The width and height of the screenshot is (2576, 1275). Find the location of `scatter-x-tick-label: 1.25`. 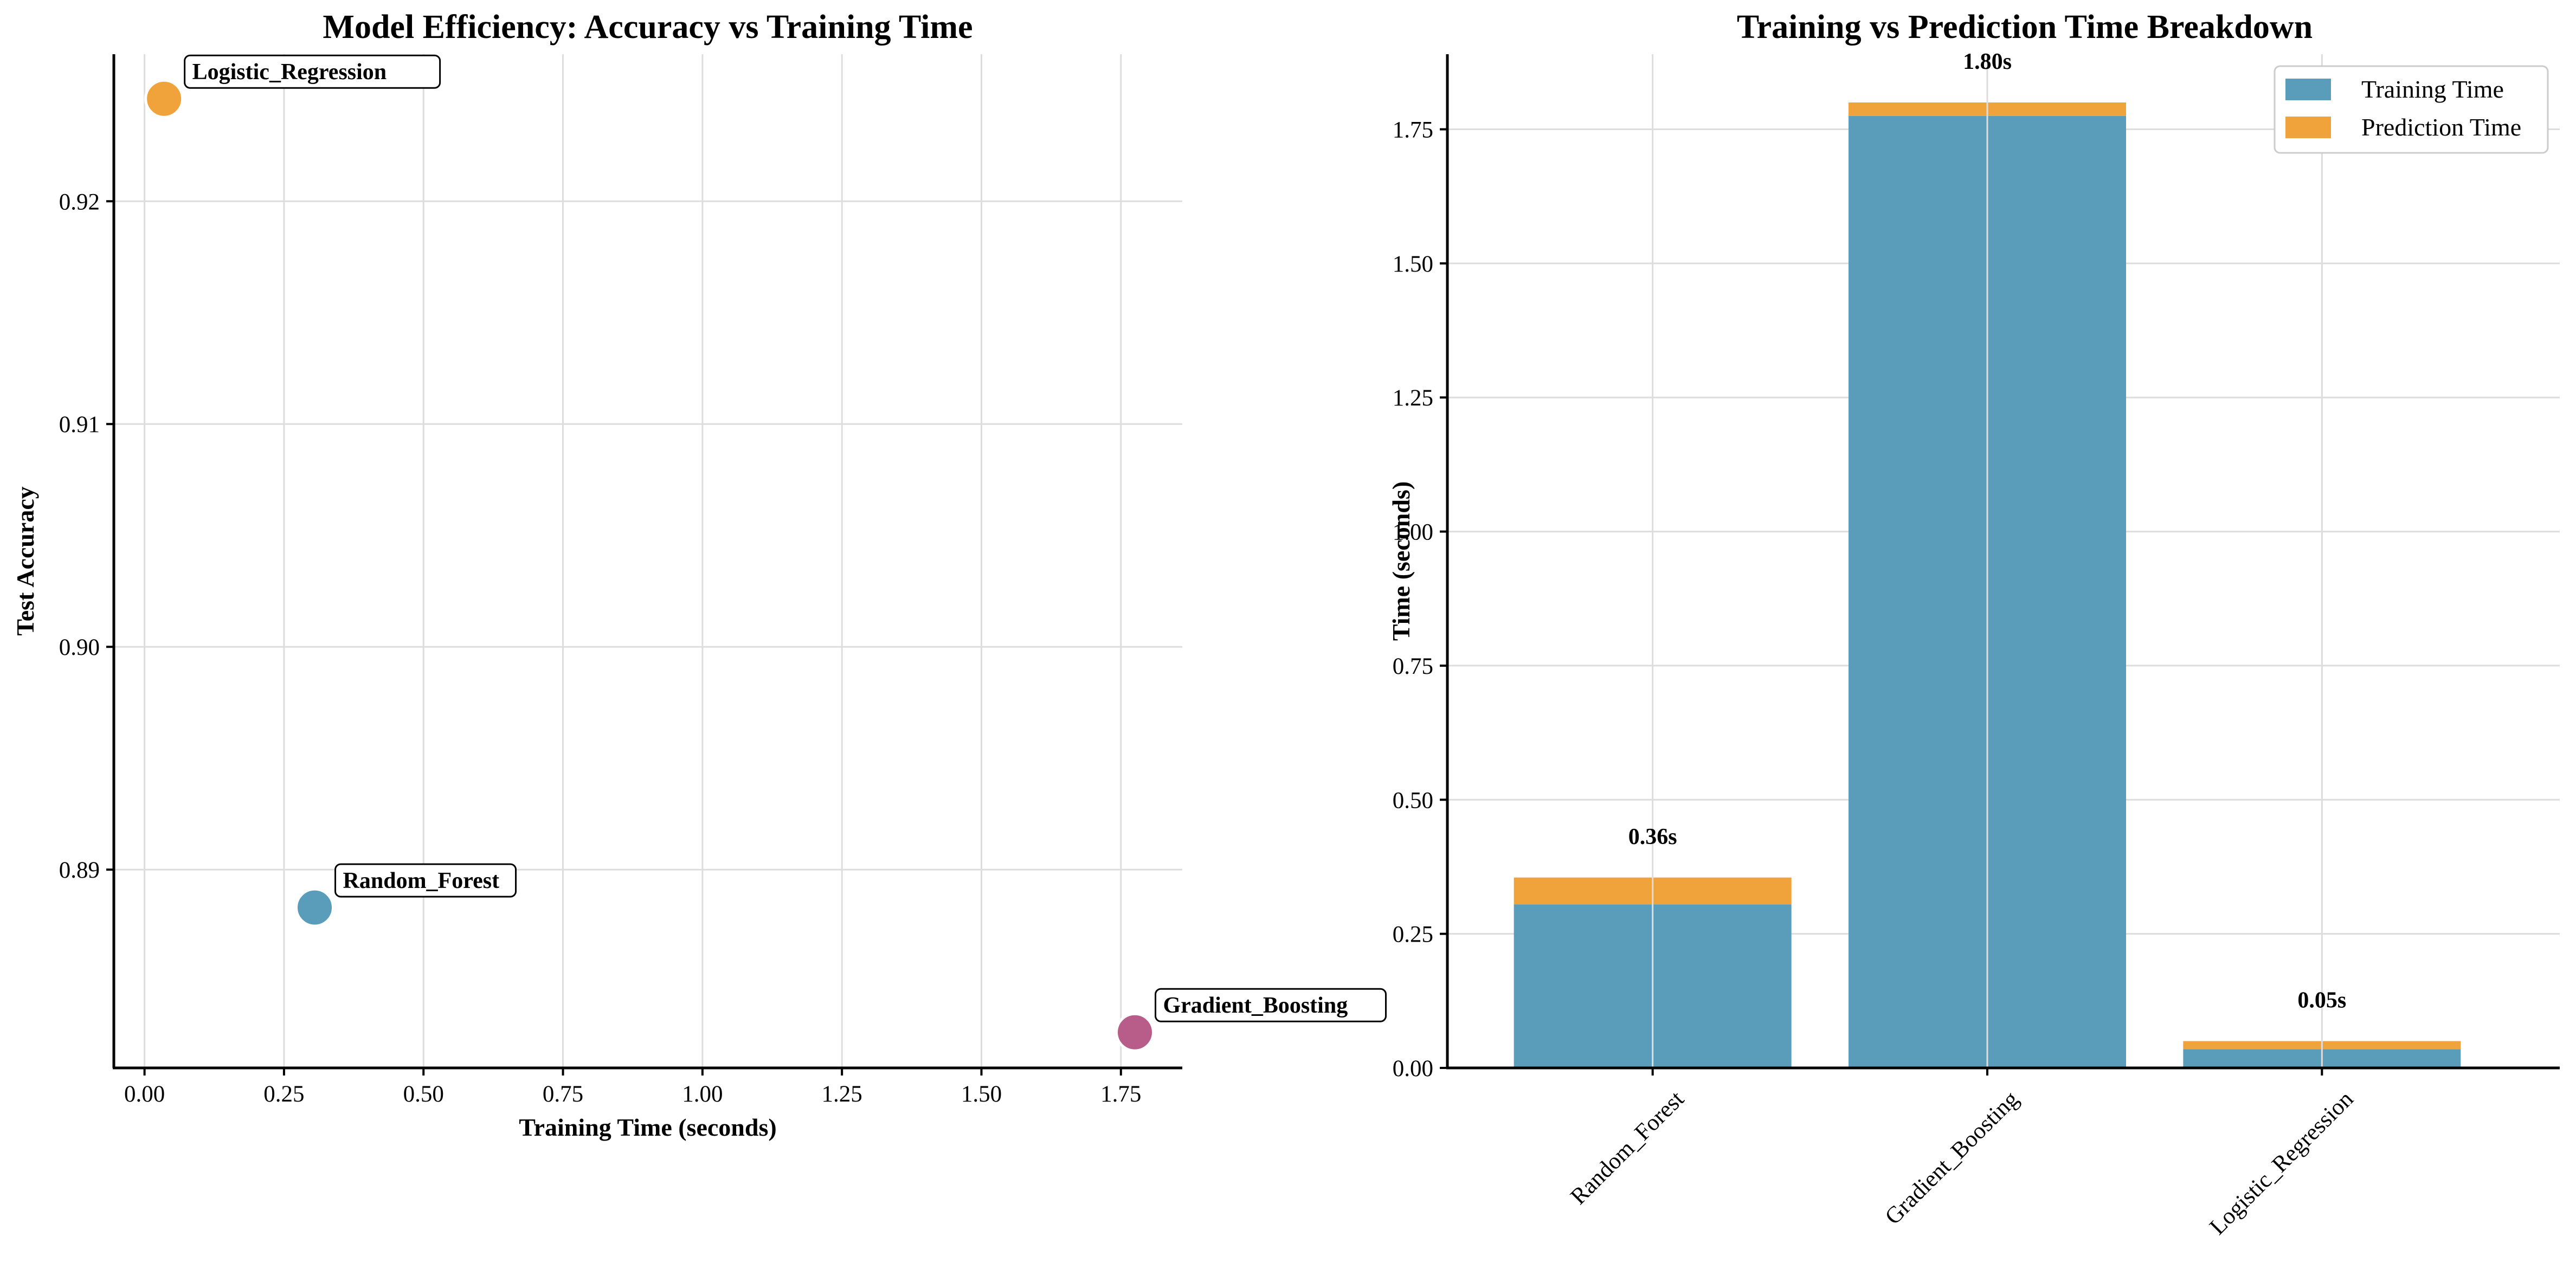

scatter-x-tick-label: 1.25 is located at coordinates (842, 1094).